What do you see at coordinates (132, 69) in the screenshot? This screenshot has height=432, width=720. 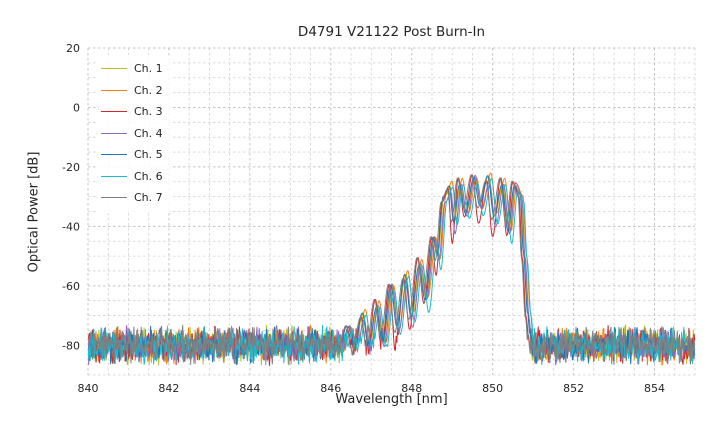 I see `legend-item: Ch. 1` at bounding box center [132, 69].